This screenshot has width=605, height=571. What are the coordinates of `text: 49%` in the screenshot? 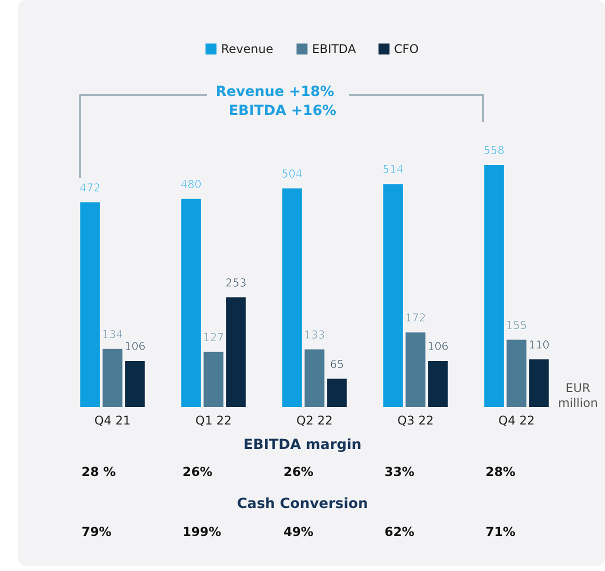 It's located at (299, 531).